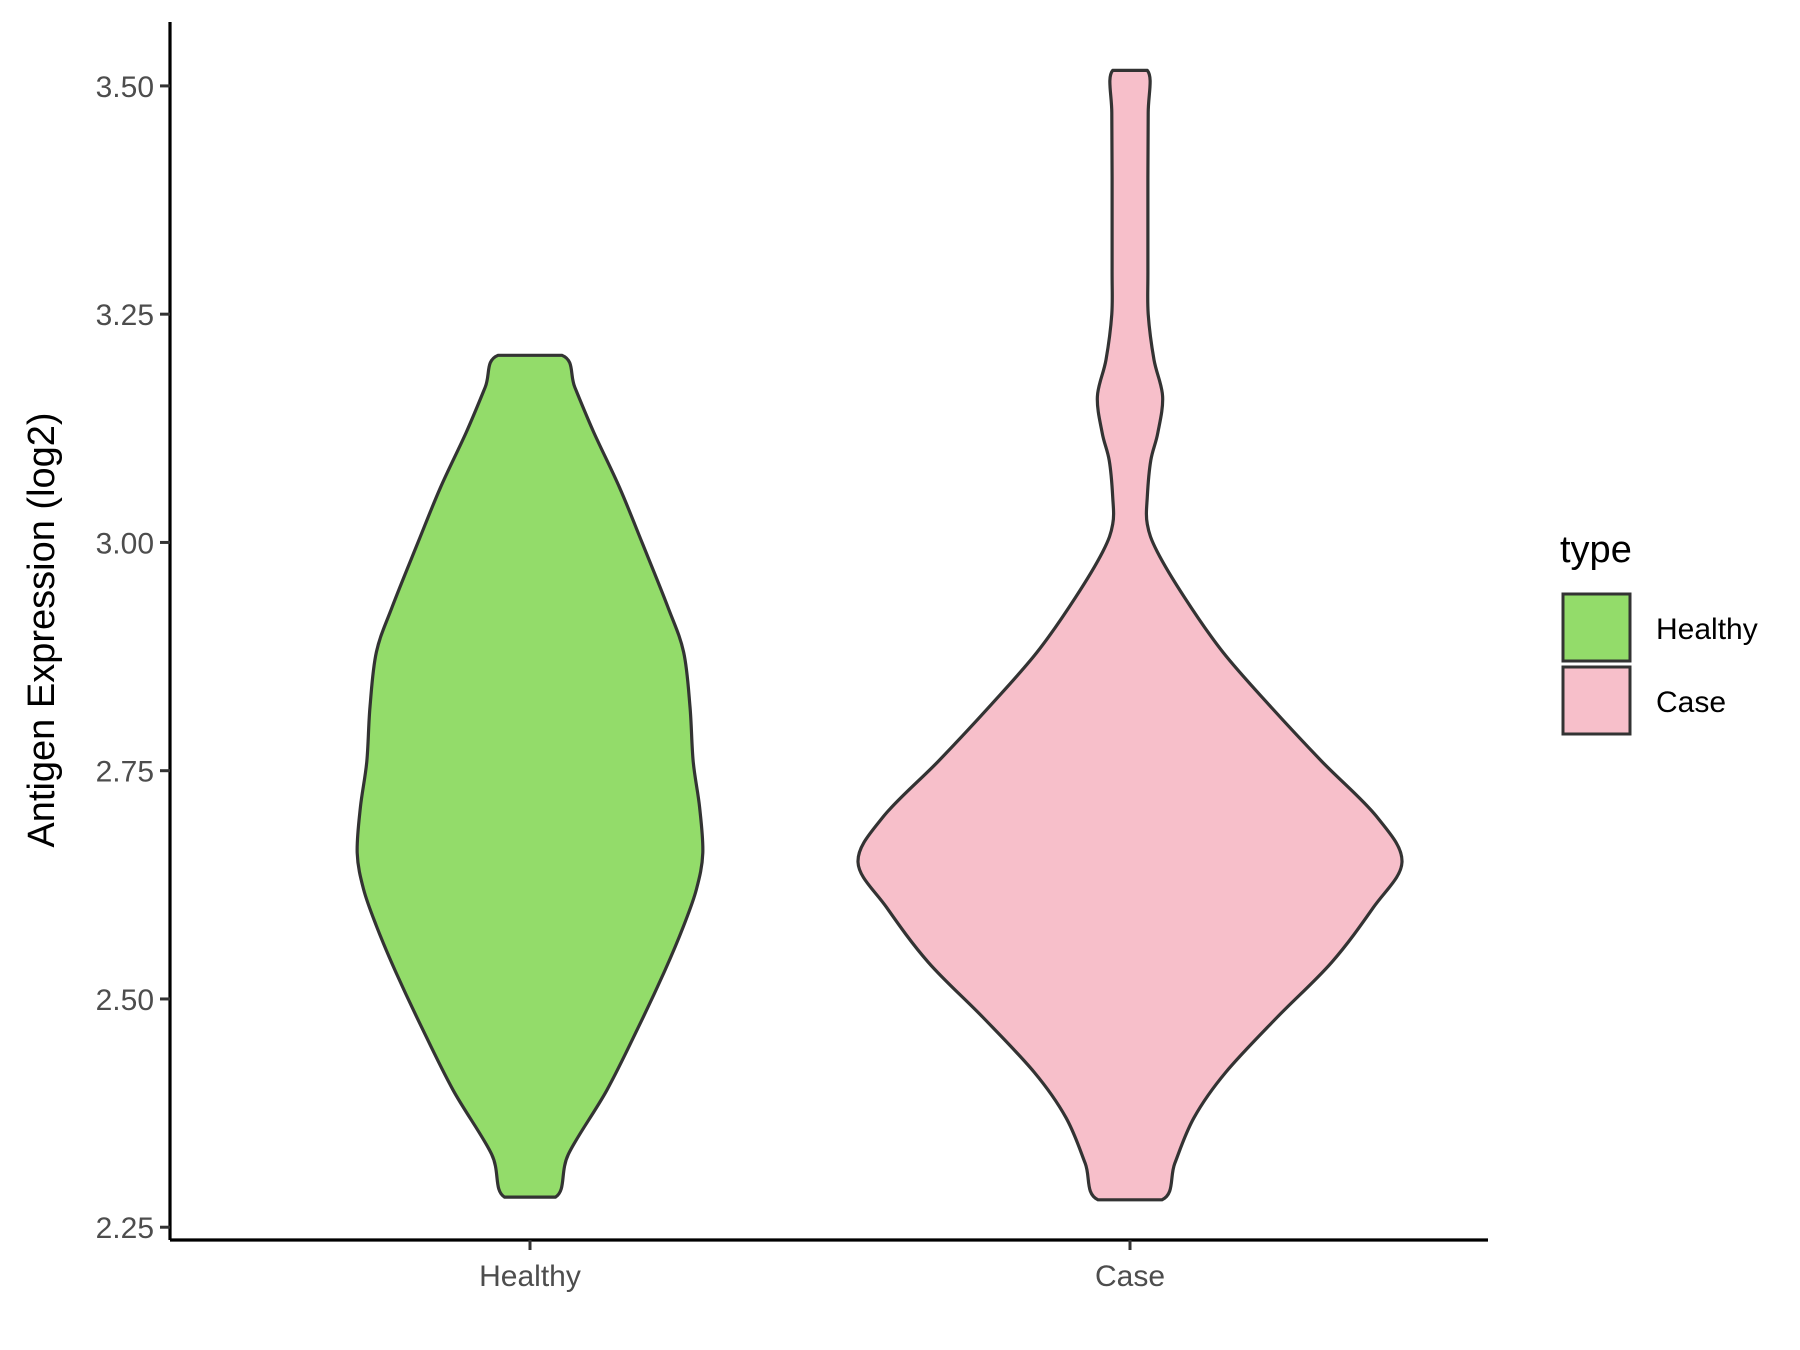  I want to click on legend-title: type, so click(1596, 550).